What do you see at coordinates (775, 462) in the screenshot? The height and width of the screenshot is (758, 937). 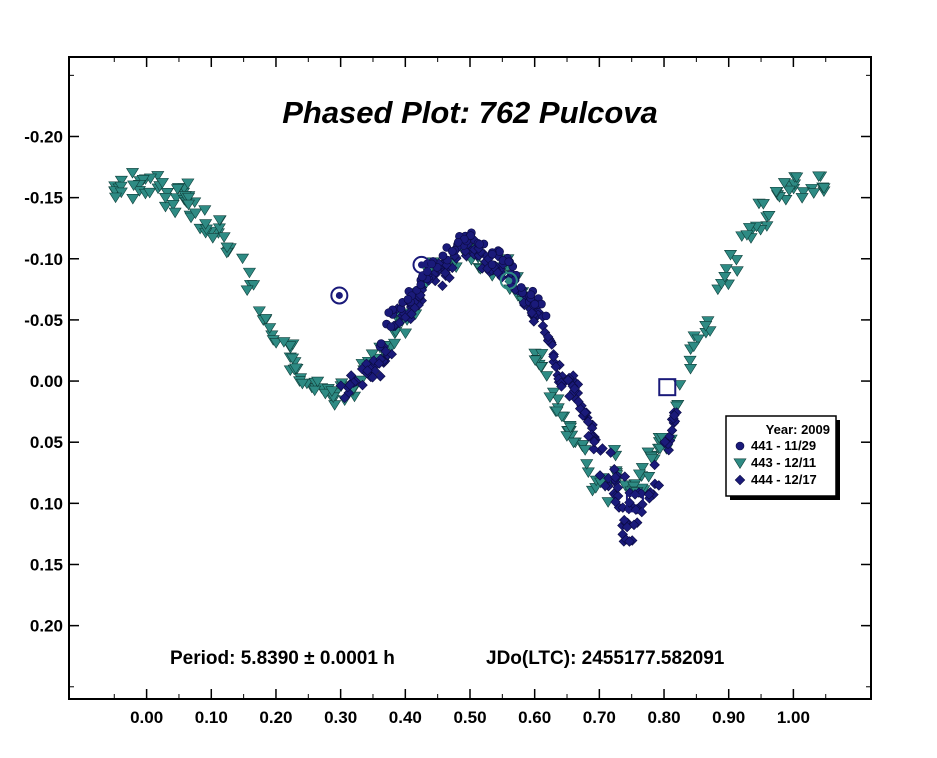 I see `legend-entries: 441 - 11/29 443 - 12/11 444 - 12/17` at bounding box center [775, 462].